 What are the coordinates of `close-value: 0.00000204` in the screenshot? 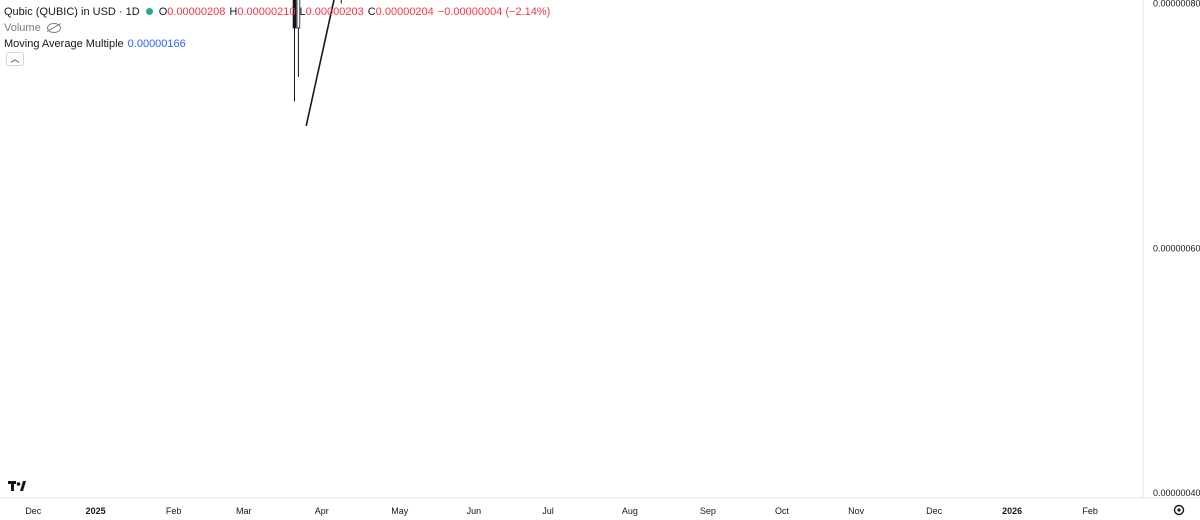 It's located at (404, 12).